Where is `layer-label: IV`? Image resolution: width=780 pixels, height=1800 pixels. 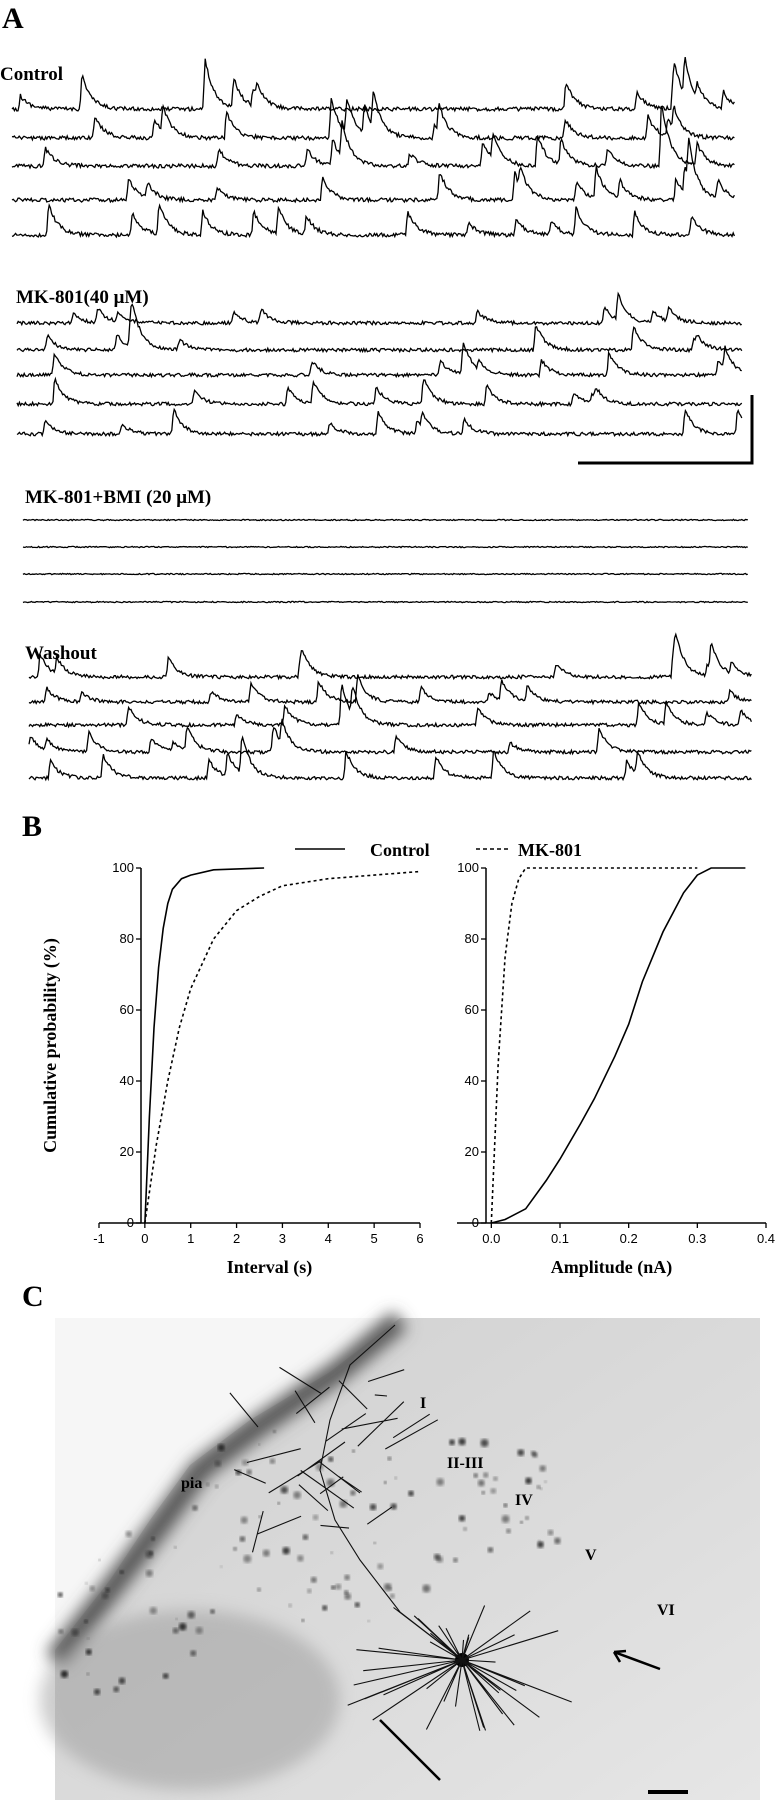
layer-label: IV is located at coordinates (524, 1500).